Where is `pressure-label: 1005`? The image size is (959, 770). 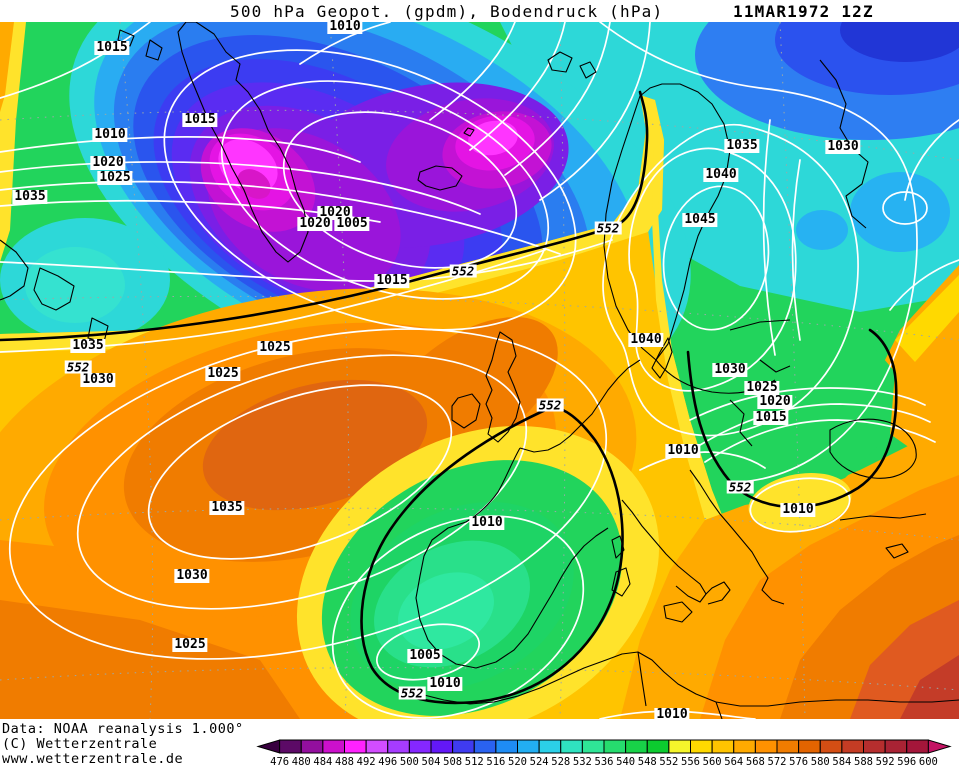 pressure-label: 1005 is located at coordinates (425, 655).